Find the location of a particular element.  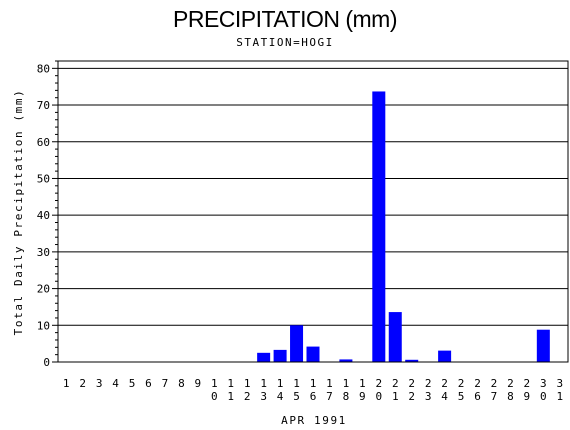

x-tick-label: 3 is located at coordinates (99, 383).